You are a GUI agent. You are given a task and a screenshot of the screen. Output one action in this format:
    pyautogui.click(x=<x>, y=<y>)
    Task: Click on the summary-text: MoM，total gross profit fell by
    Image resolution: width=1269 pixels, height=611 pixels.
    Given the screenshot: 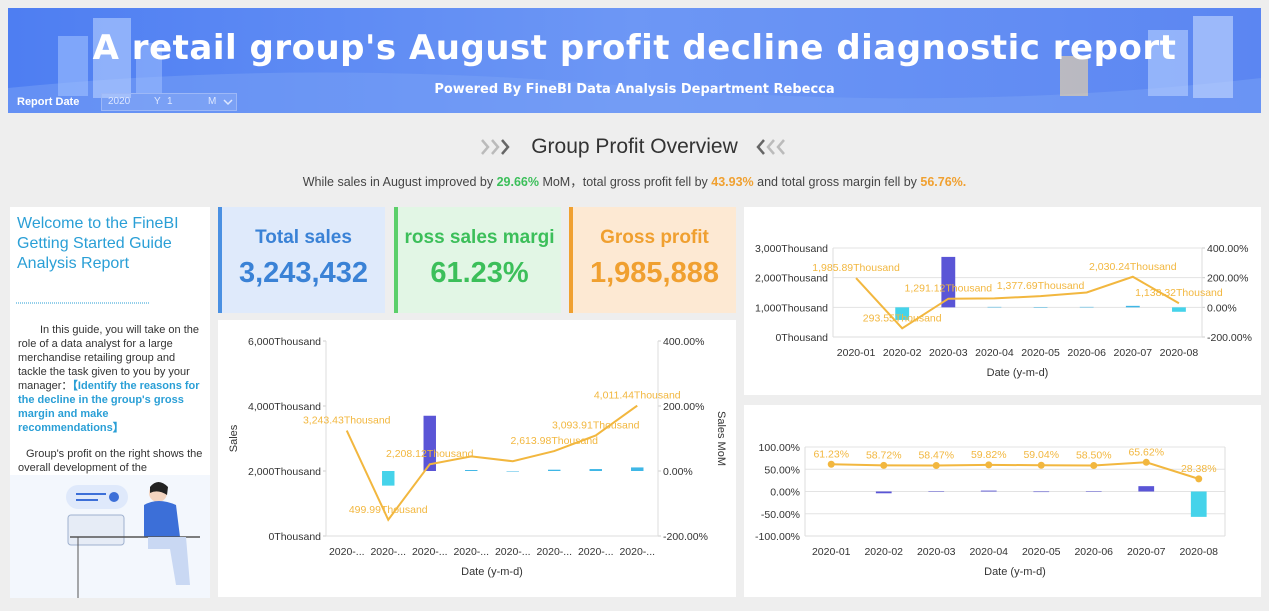 What is the action you would take?
    pyautogui.click(x=625, y=182)
    